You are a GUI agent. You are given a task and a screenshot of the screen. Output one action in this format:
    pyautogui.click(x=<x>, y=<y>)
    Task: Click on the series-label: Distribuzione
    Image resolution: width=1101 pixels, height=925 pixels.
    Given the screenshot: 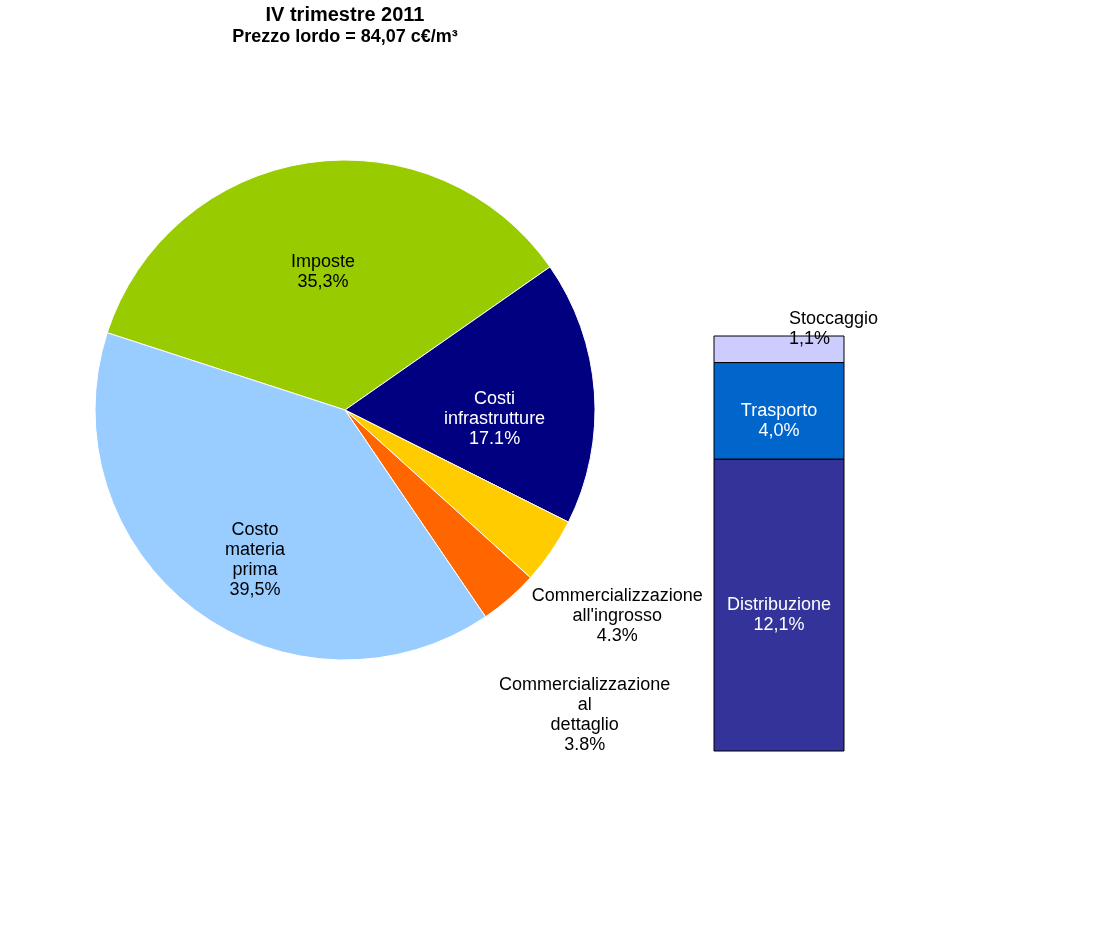 What is the action you would take?
    pyautogui.click(x=779, y=604)
    